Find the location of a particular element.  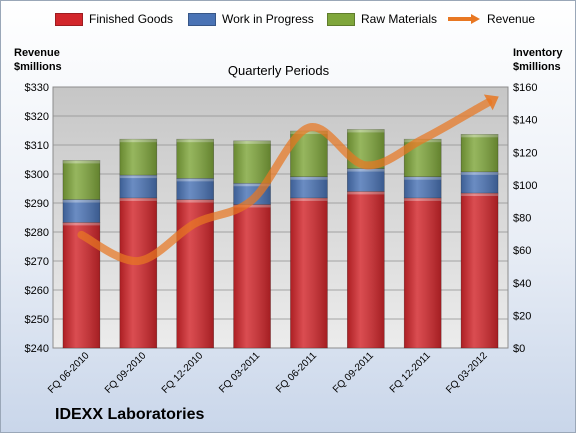

right-tick-label: $20 is located at coordinates (522, 316).